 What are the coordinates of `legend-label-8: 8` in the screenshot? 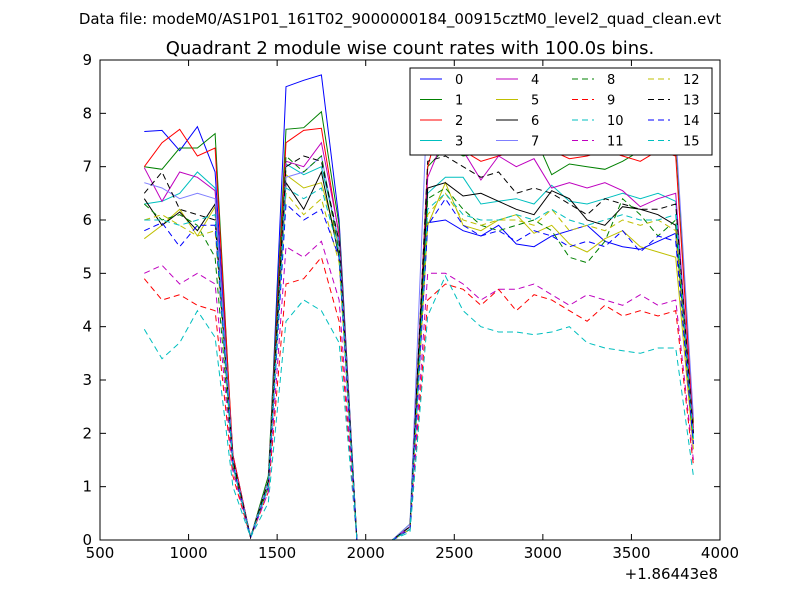 It's located at (611, 80).